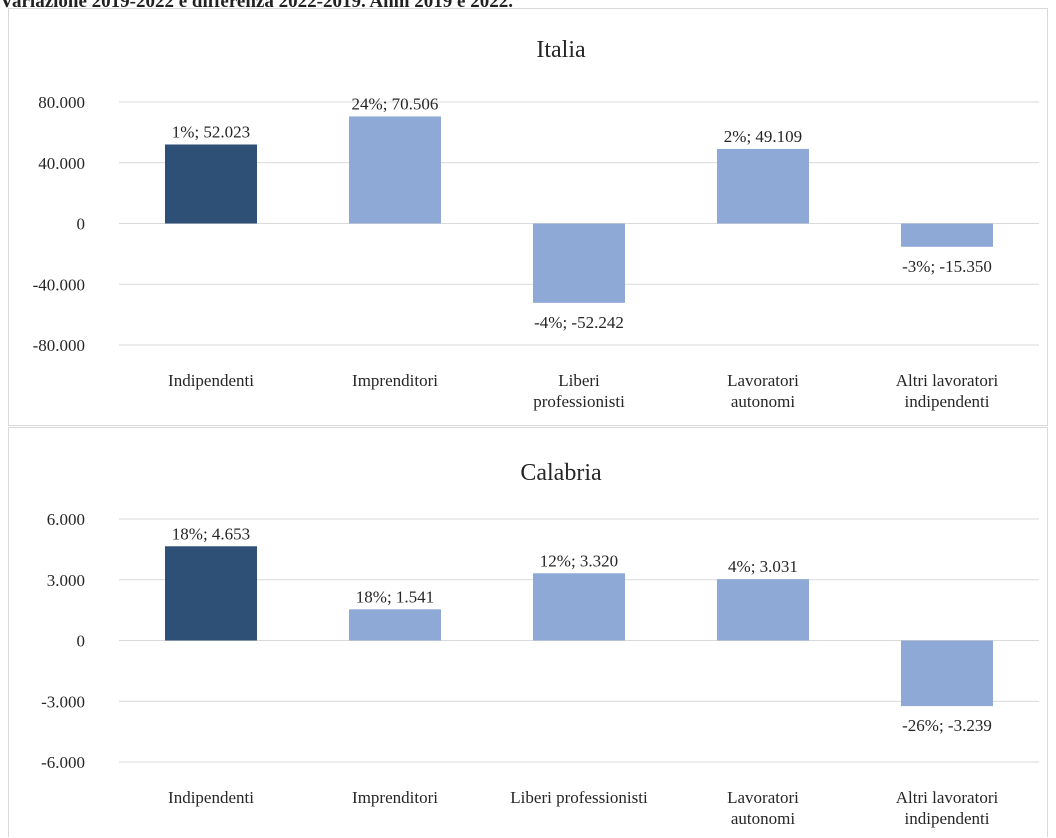  What do you see at coordinates (579, 560) in the screenshot?
I see `data-label: 12%; 3.320` at bounding box center [579, 560].